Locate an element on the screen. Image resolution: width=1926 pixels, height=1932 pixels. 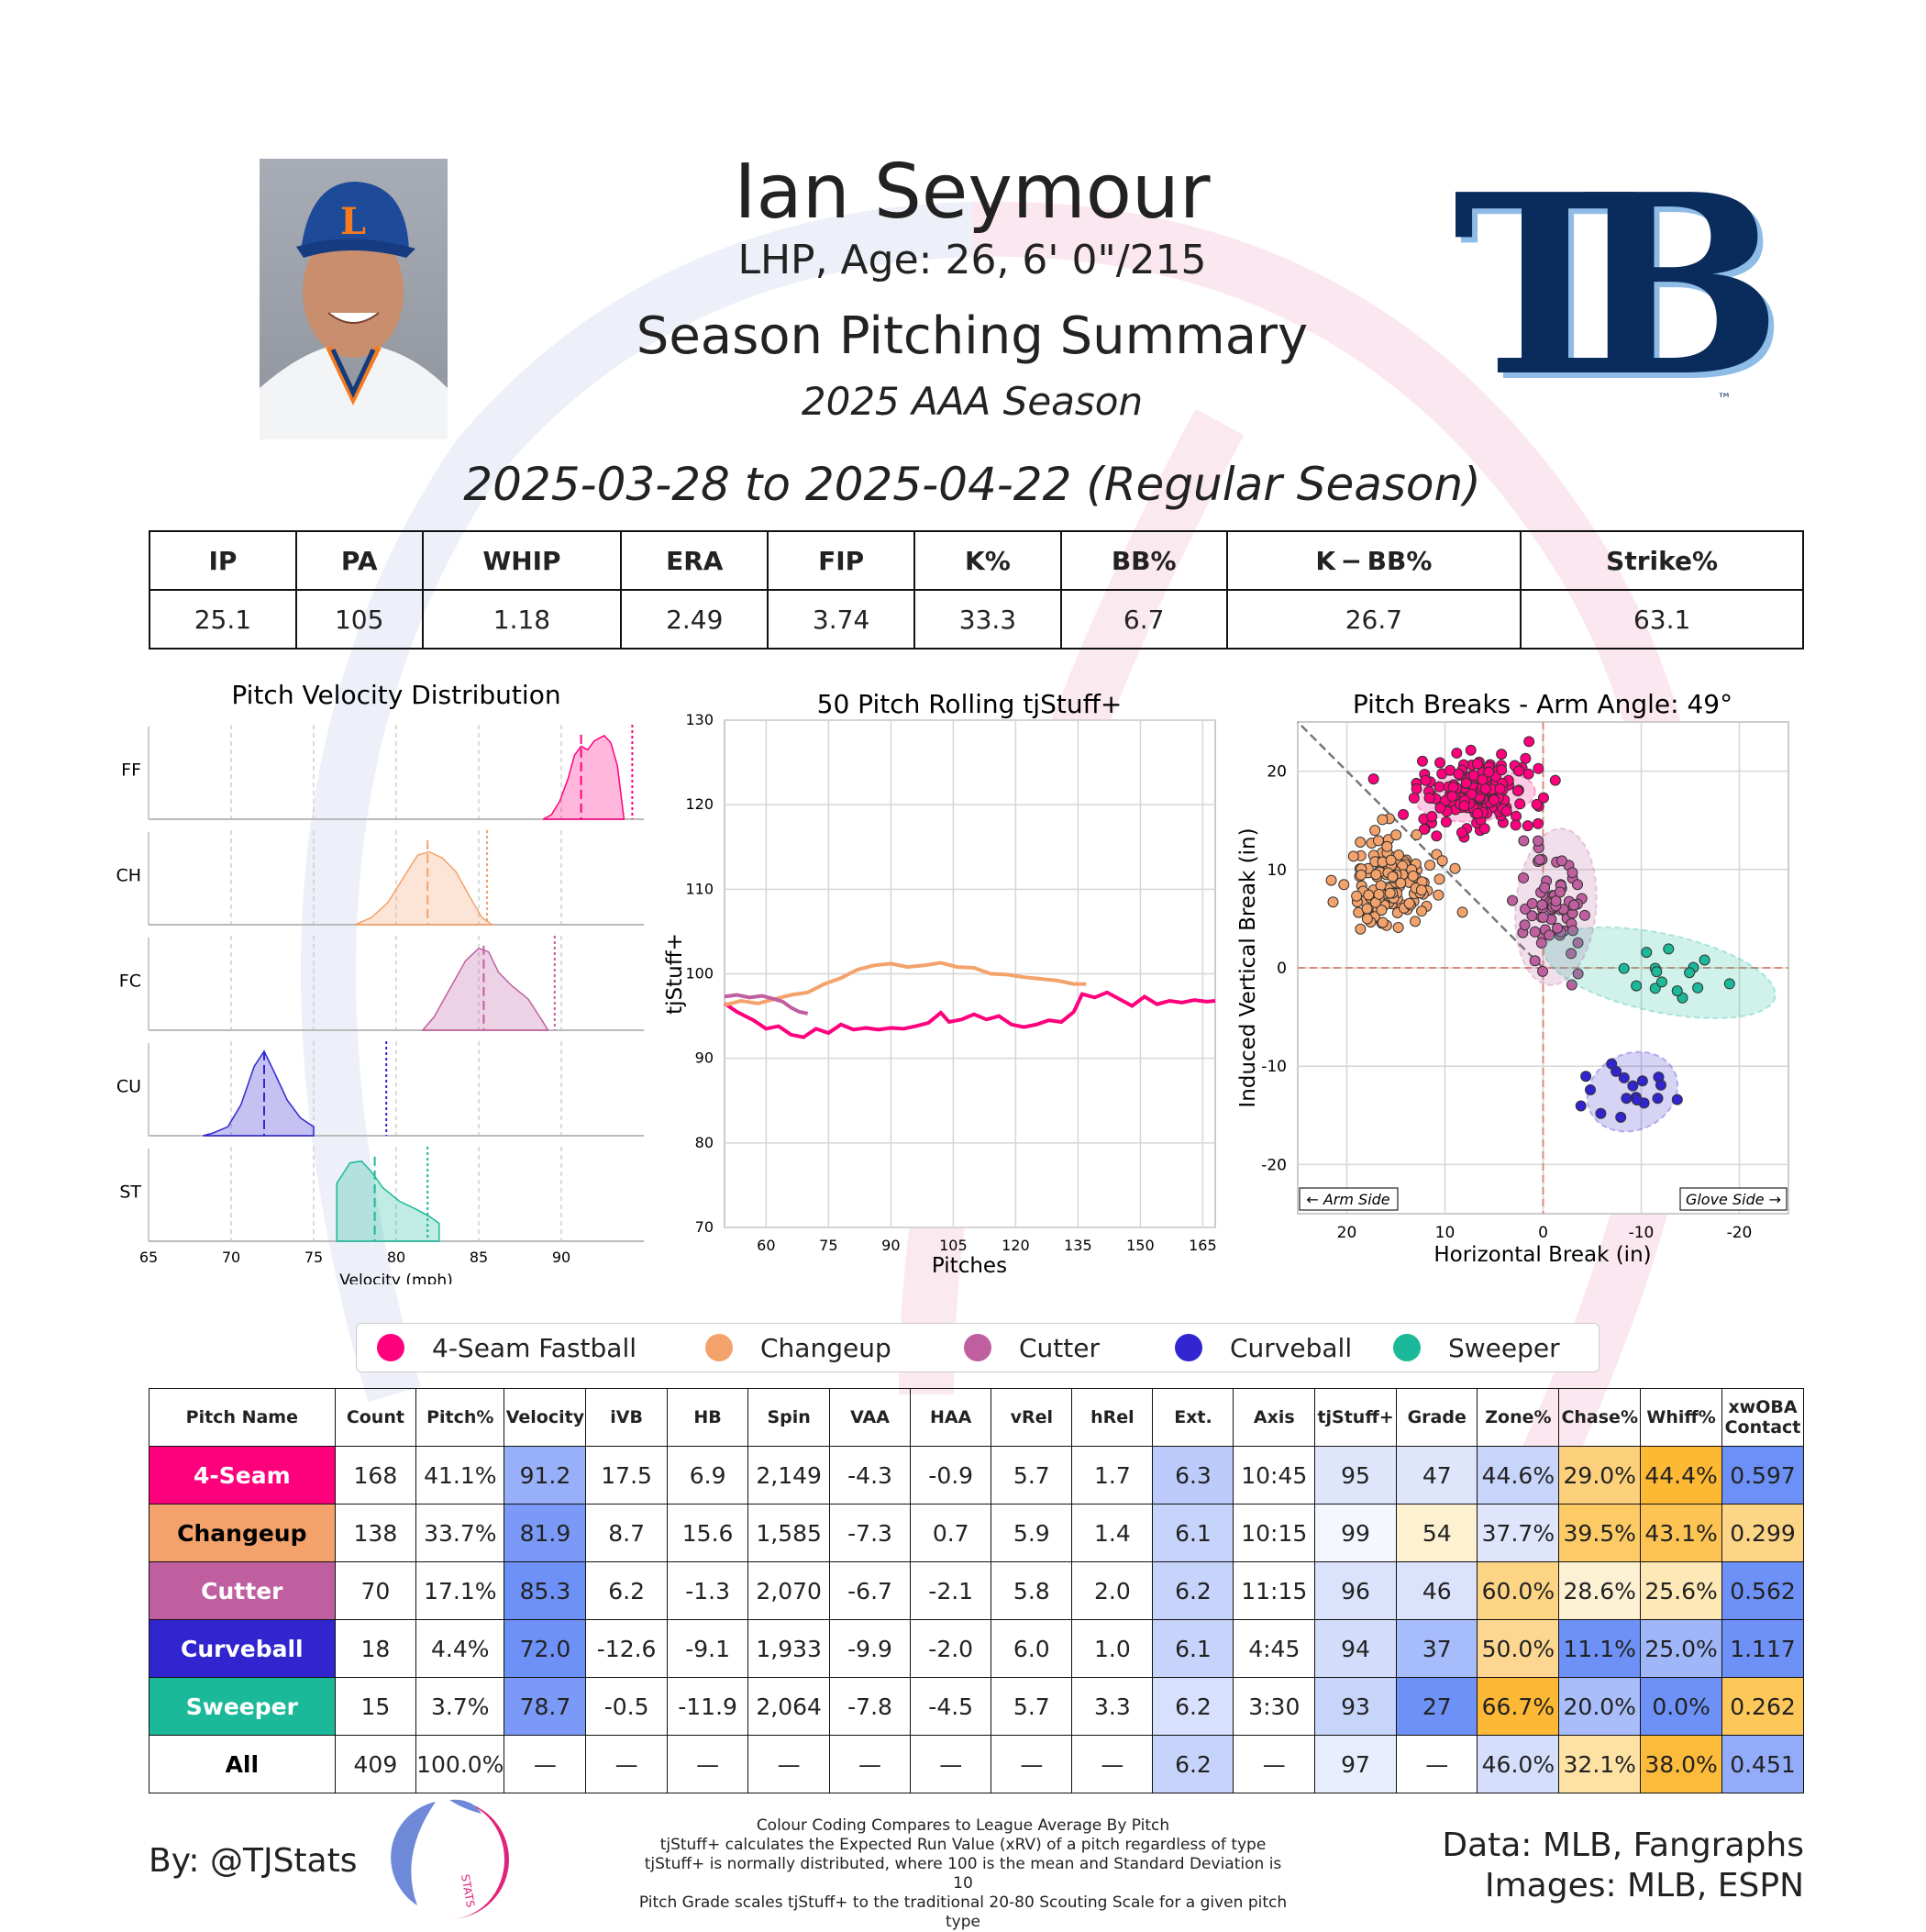
breaks-y-tick: -20 is located at coordinates (1274, 1165).